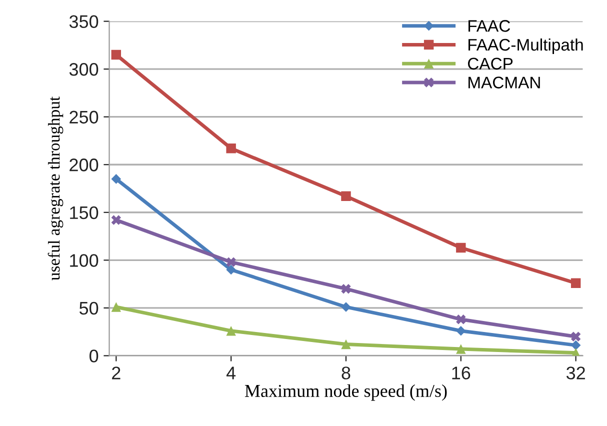  What do you see at coordinates (56, 188) in the screenshot?
I see `y-axis-title: useful agregrate throughput` at bounding box center [56, 188].